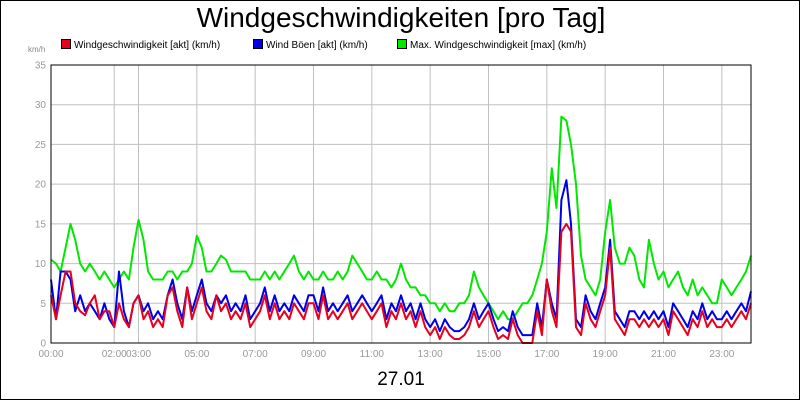 The width and height of the screenshot is (800, 400). Describe the element at coordinates (498, 45) in the screenshot. I see `legend-label-max-speed: Max. Windgeschwindigkeit [max] (km/h)` at that location.